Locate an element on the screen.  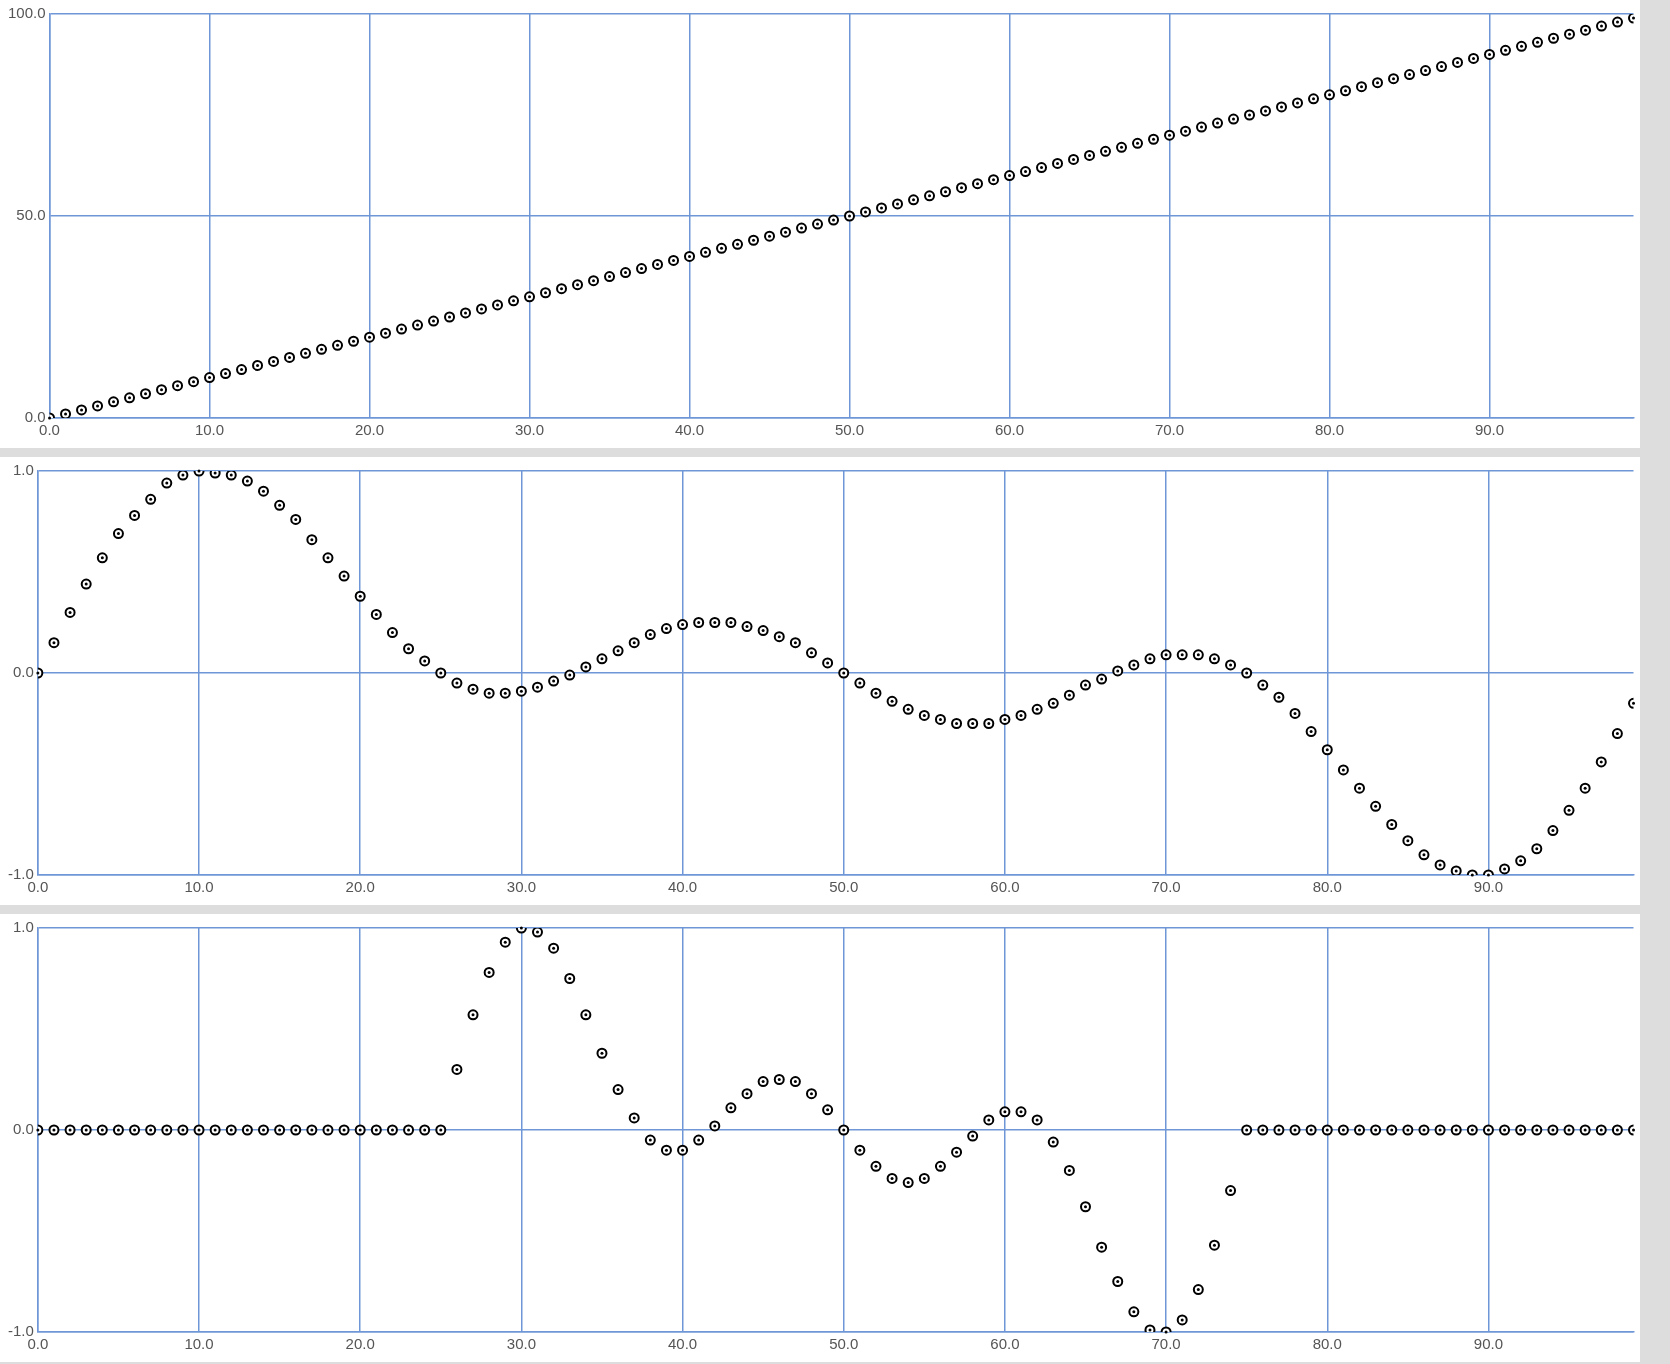
y-tick-label: 50.0 is located at coordinates (31, 215).